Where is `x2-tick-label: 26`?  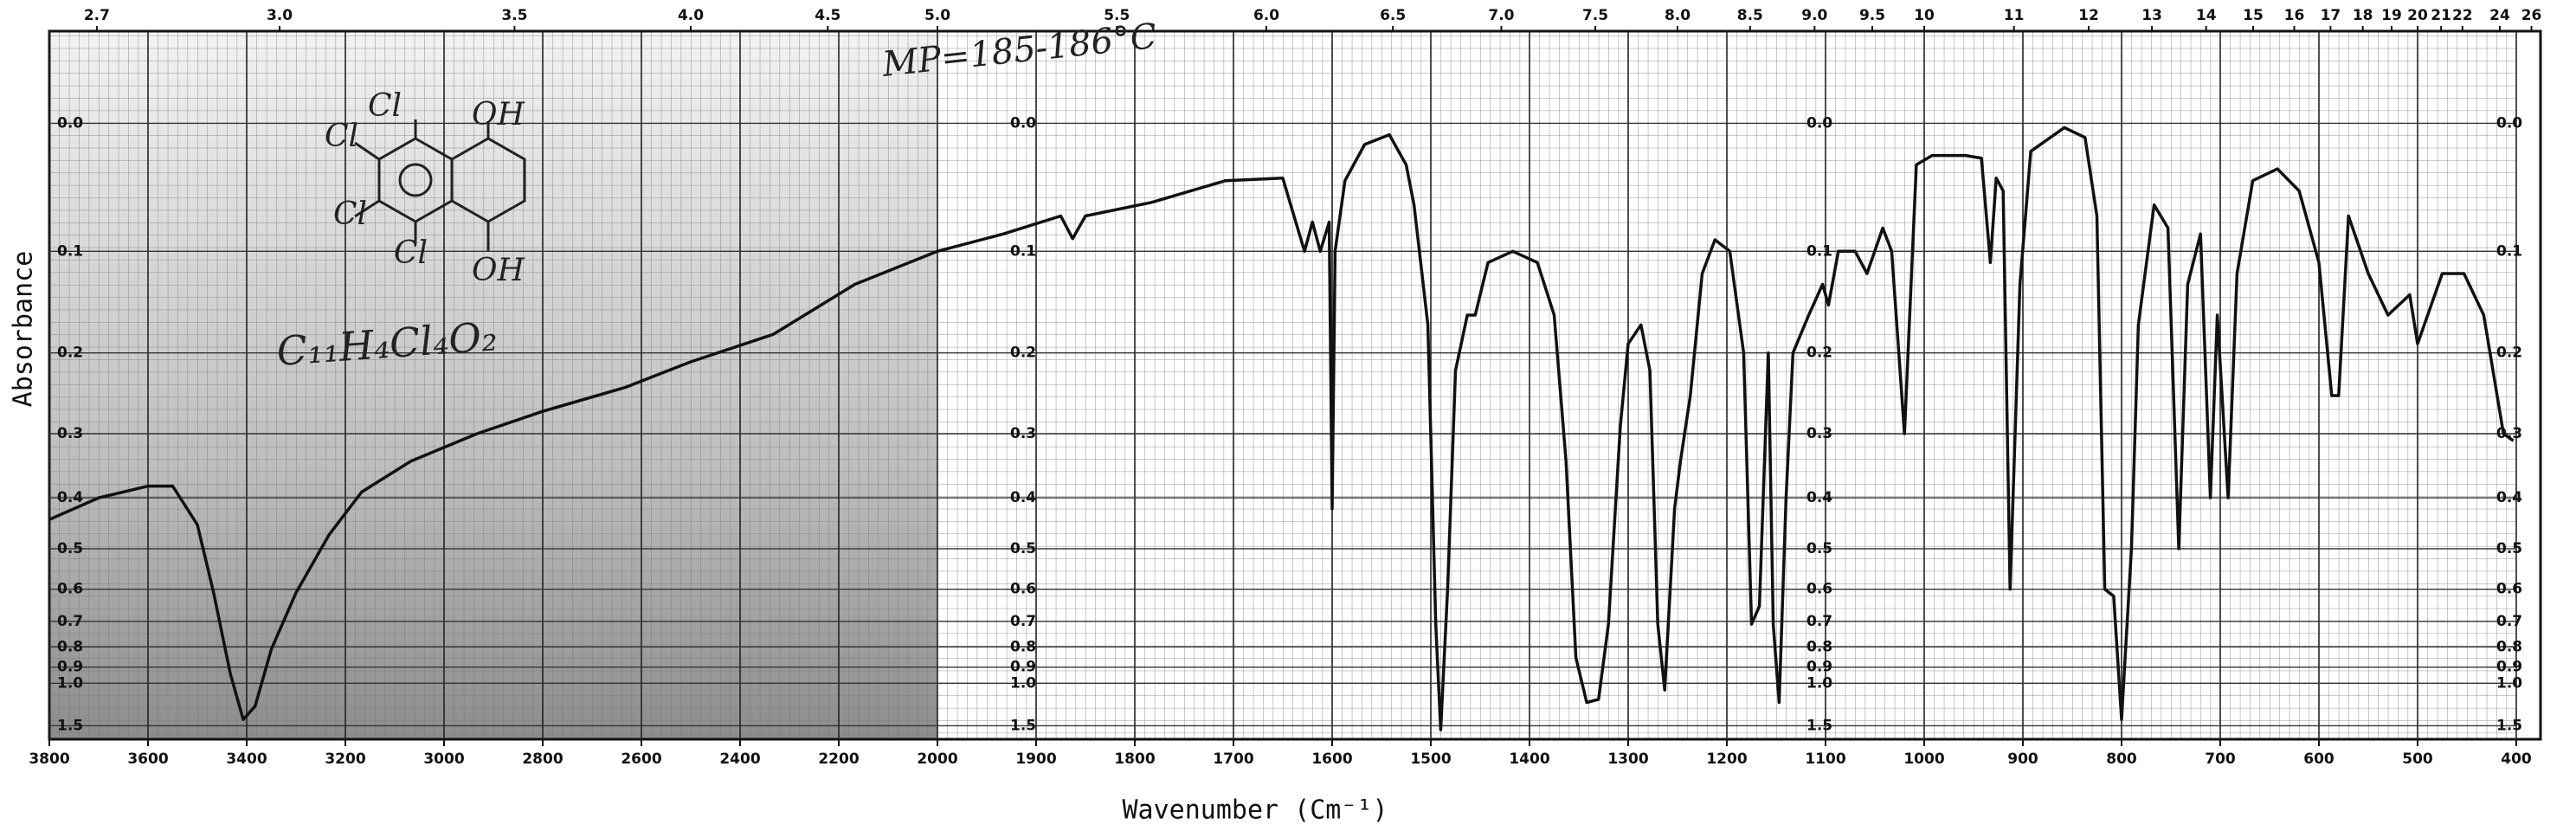 x2-tick-label: 26 is located at coordinates (2531, 15).